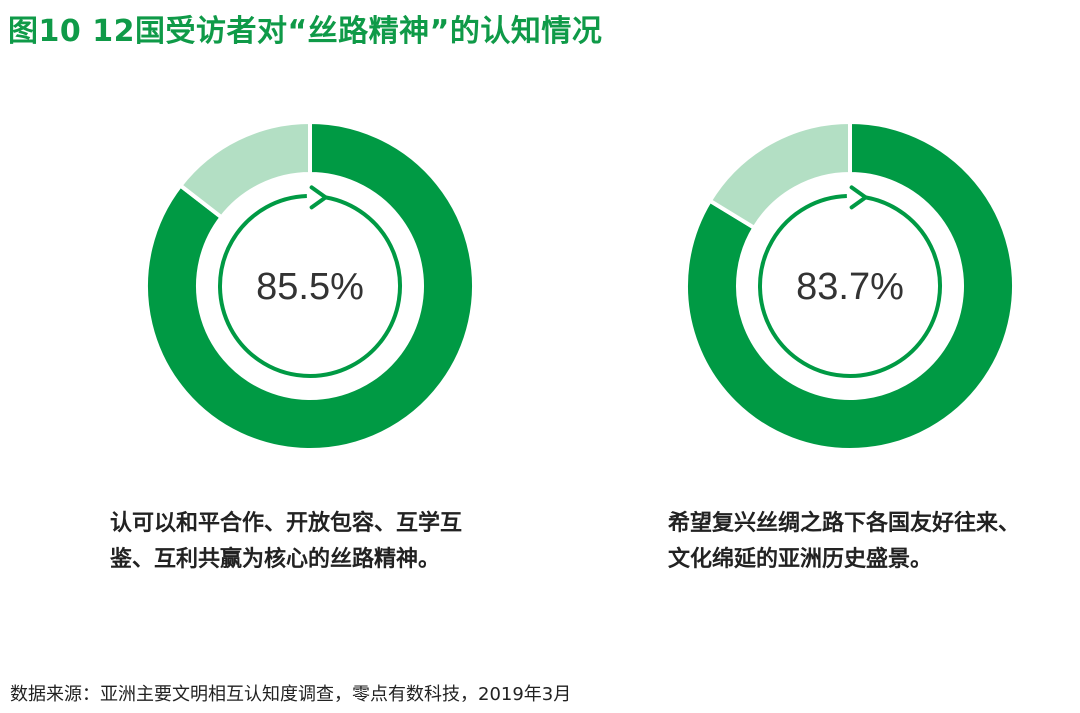 The image size is (1080, 713). I want to click on donut-value-label: 85.5%, so click(310, 287).